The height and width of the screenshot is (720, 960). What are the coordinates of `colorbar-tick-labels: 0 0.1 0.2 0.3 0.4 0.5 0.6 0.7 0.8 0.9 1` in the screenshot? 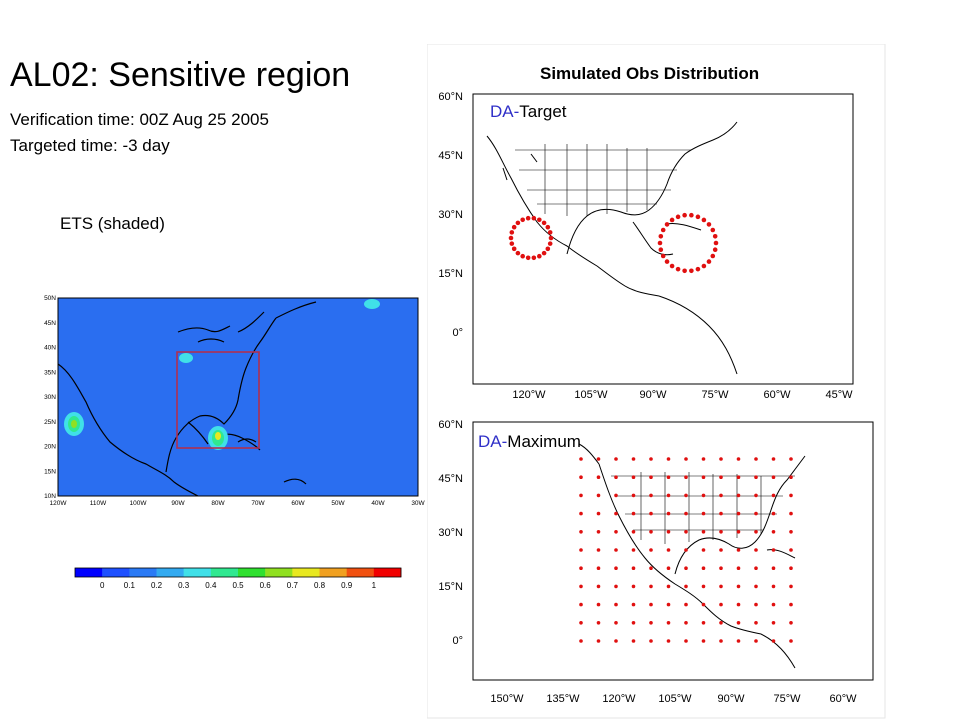 It's located at (238, 585).